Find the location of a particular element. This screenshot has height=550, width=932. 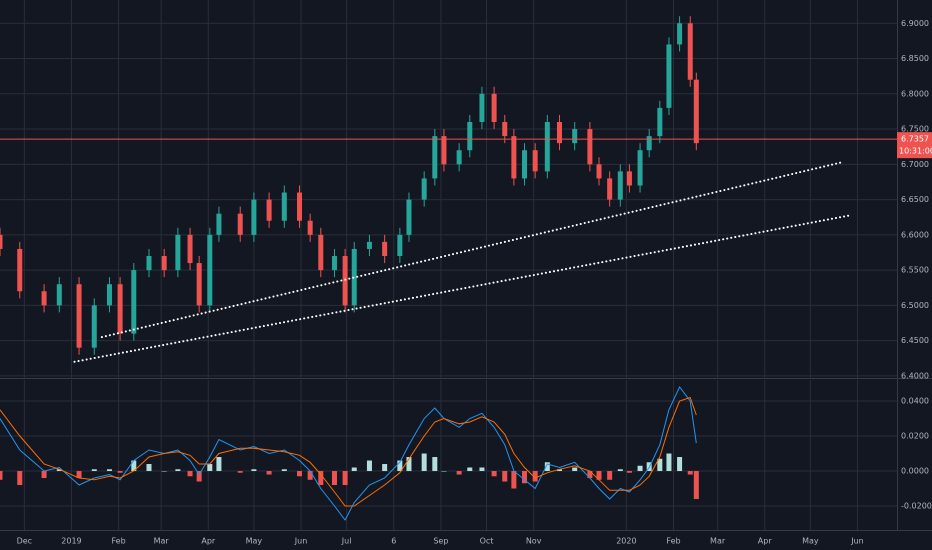

x-tick-label: Jun is located at coordinates (301, 541).